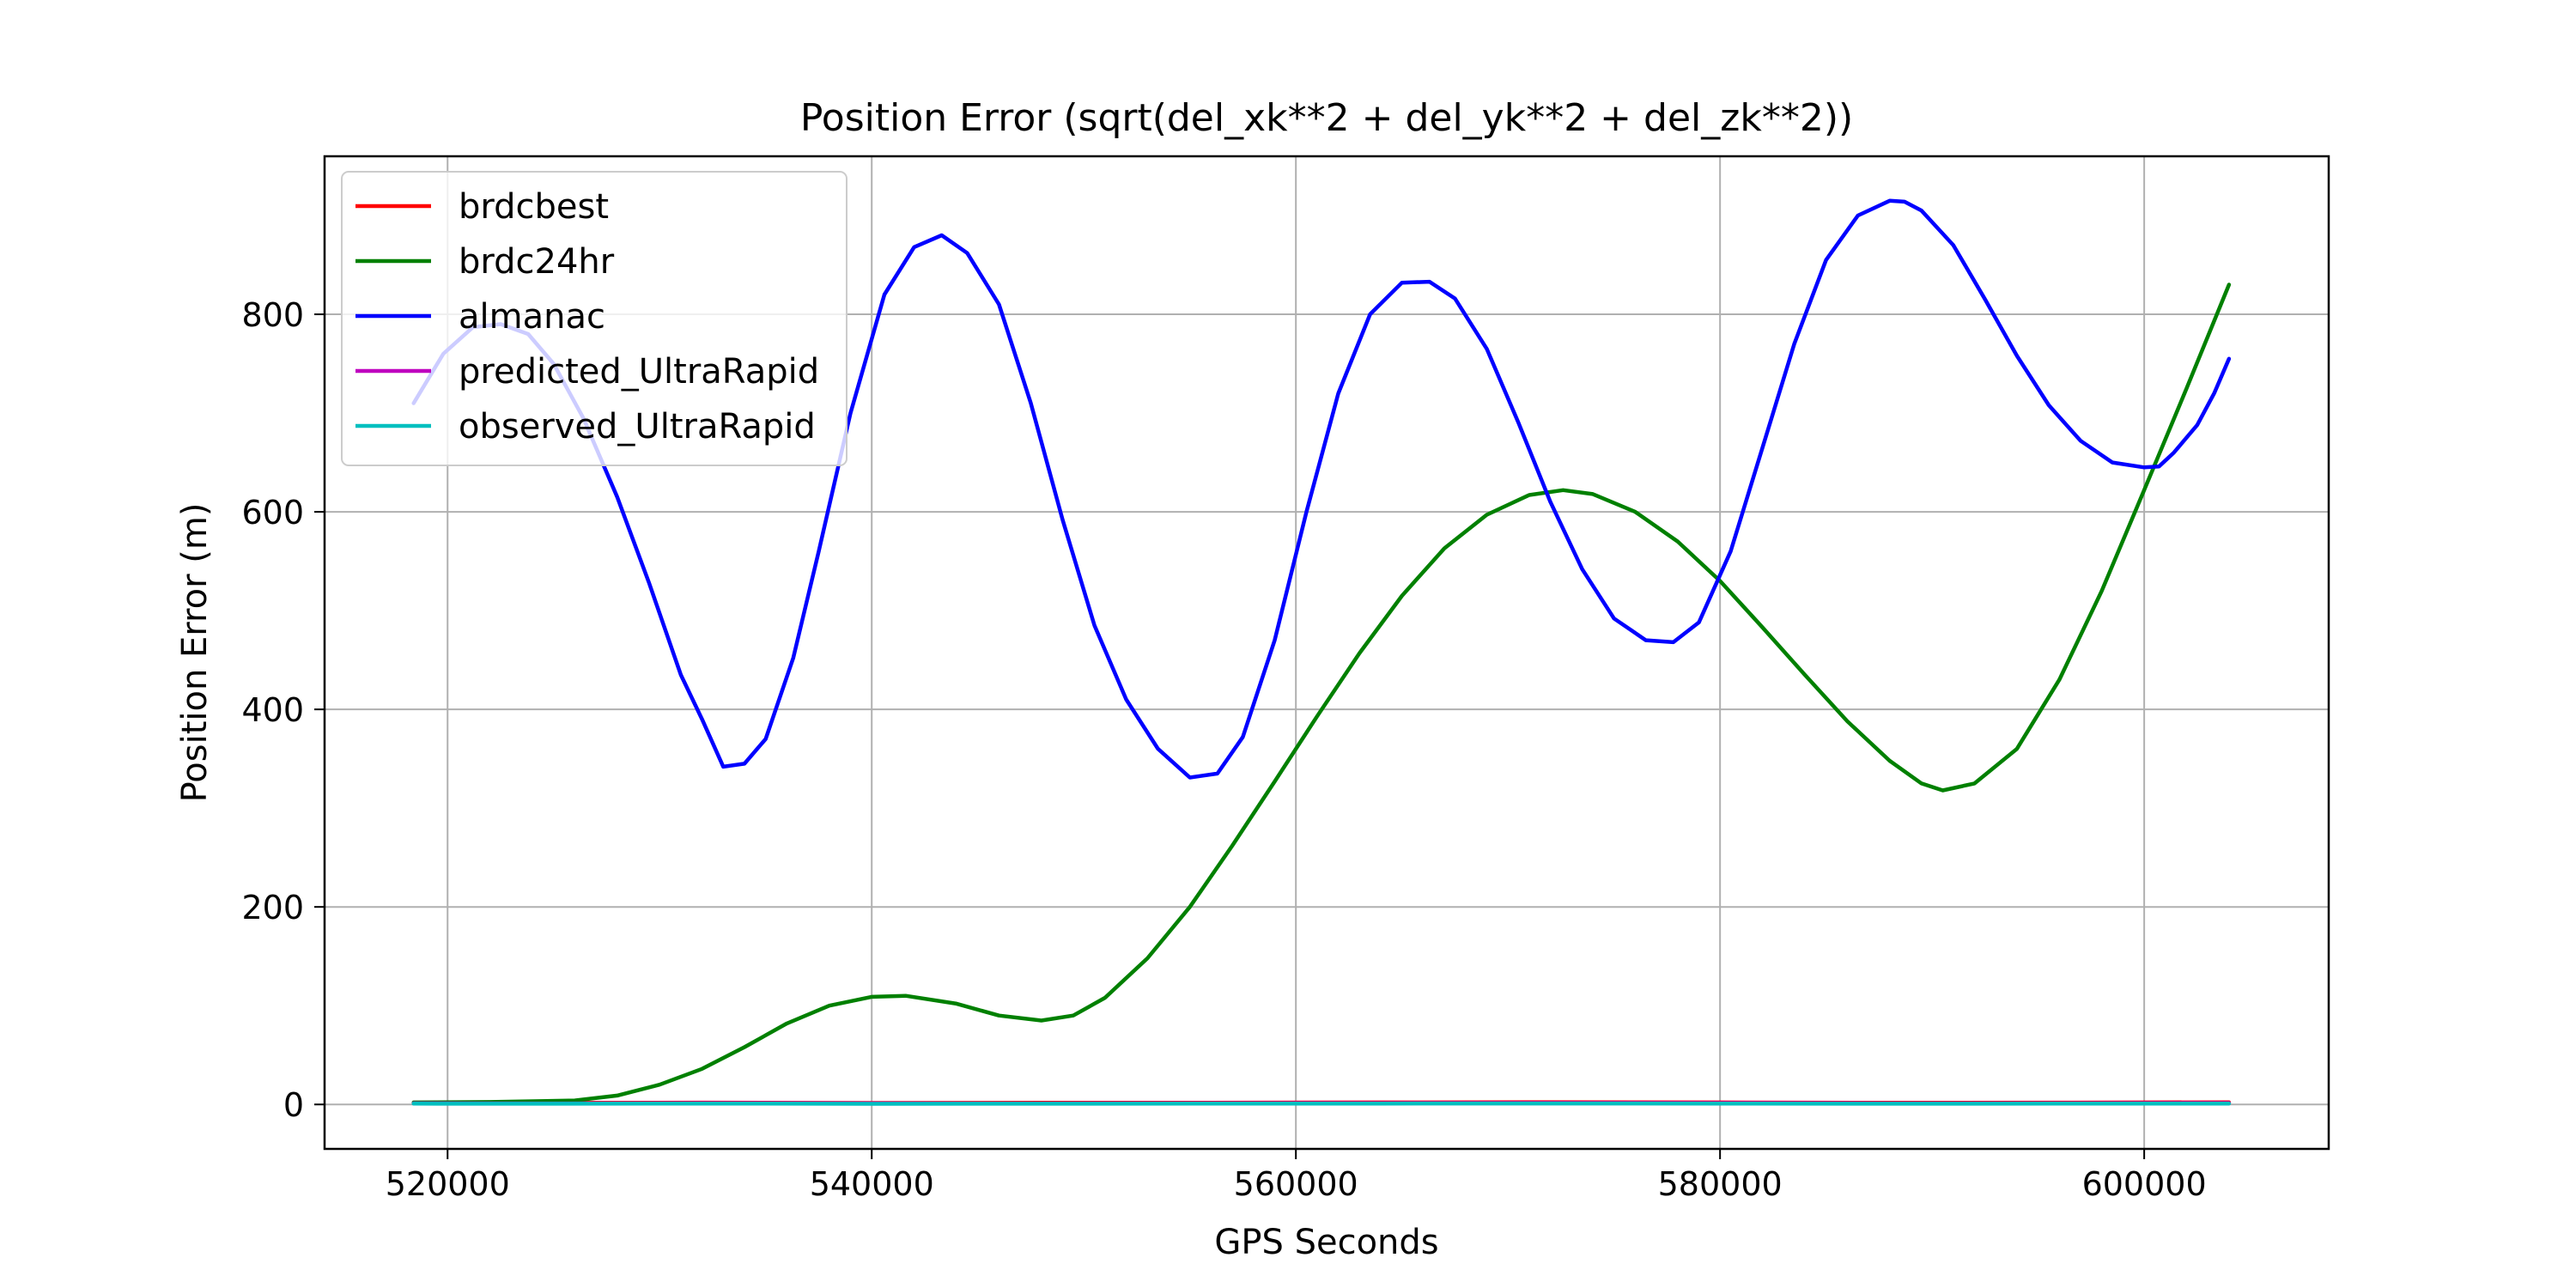 This screenshot has height=1288, width=2576. I want to click on legend-label: predicted_UltraRapid, so click(639, 372).